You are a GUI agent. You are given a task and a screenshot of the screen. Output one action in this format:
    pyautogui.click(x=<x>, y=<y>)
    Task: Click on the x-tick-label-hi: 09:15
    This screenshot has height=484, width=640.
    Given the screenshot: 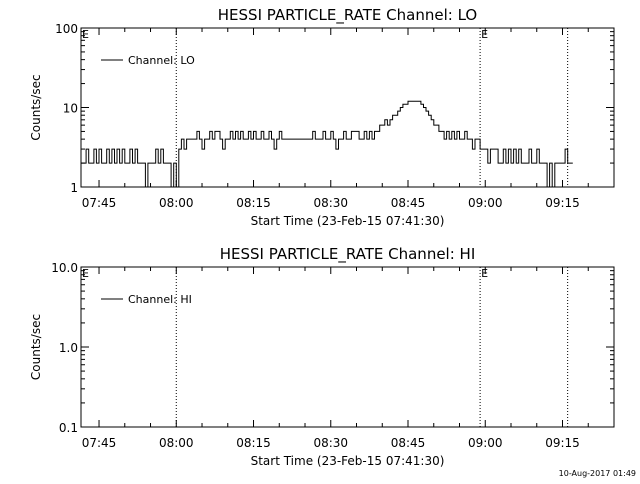 What is the action you would take?
    pyautogui.click(x=562, y=443)
    